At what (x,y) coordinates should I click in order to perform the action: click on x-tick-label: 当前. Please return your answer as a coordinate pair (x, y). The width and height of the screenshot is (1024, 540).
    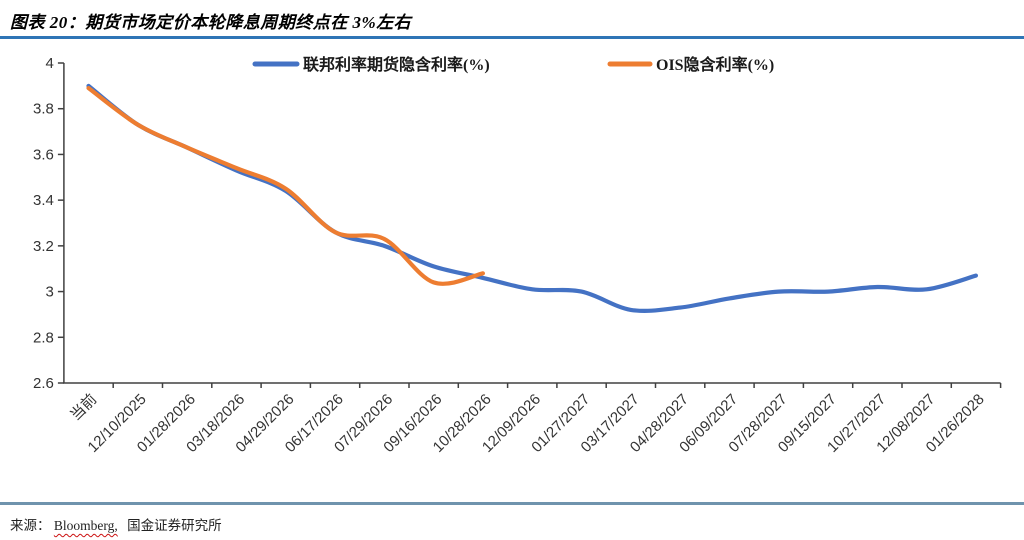
    Looking at the image, I should click on (83, 407).